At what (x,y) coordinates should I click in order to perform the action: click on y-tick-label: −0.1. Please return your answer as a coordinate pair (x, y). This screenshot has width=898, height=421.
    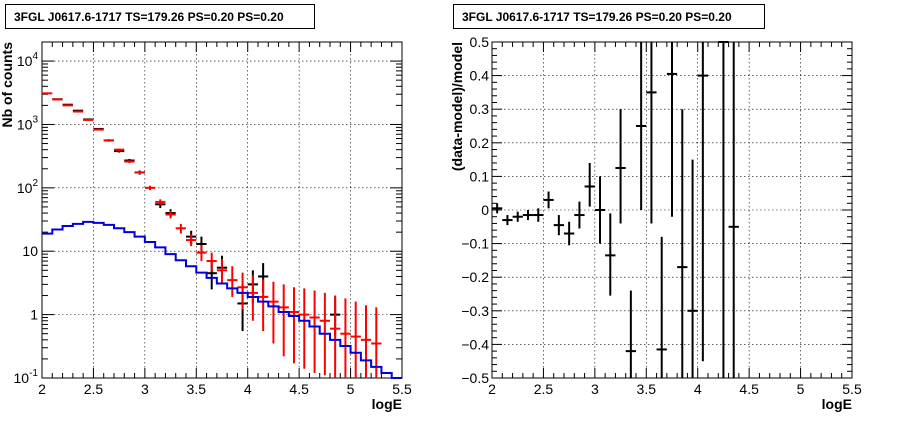
    Looking at the image, I should click on (475, 244).